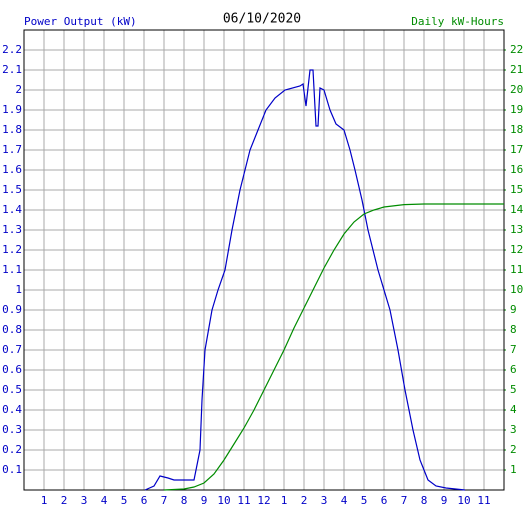 The height and width of the screenshot is (510, 527). Describe the element at coordinates (513, 469) in the screenshot. I see `y2-tick-label: 1` at that location.